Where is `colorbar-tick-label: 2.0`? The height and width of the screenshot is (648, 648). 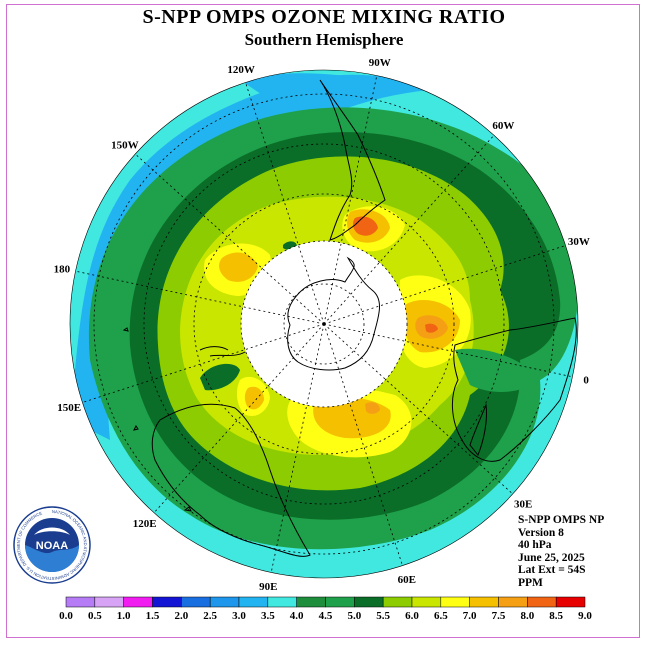 colorbar-tick-label: 2.0 is located at coordinates (181, 616).